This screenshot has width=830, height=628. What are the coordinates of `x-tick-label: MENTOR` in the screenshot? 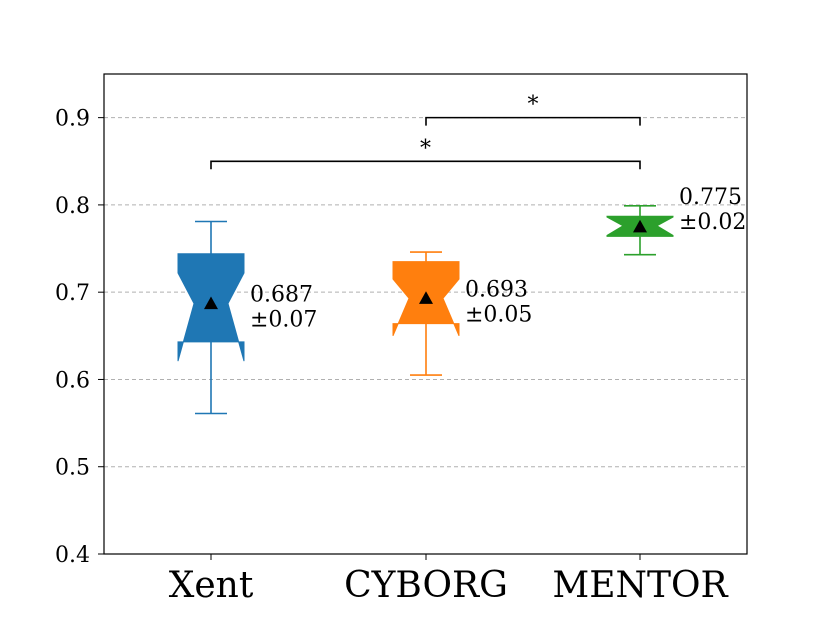 It's located at (640, 585).